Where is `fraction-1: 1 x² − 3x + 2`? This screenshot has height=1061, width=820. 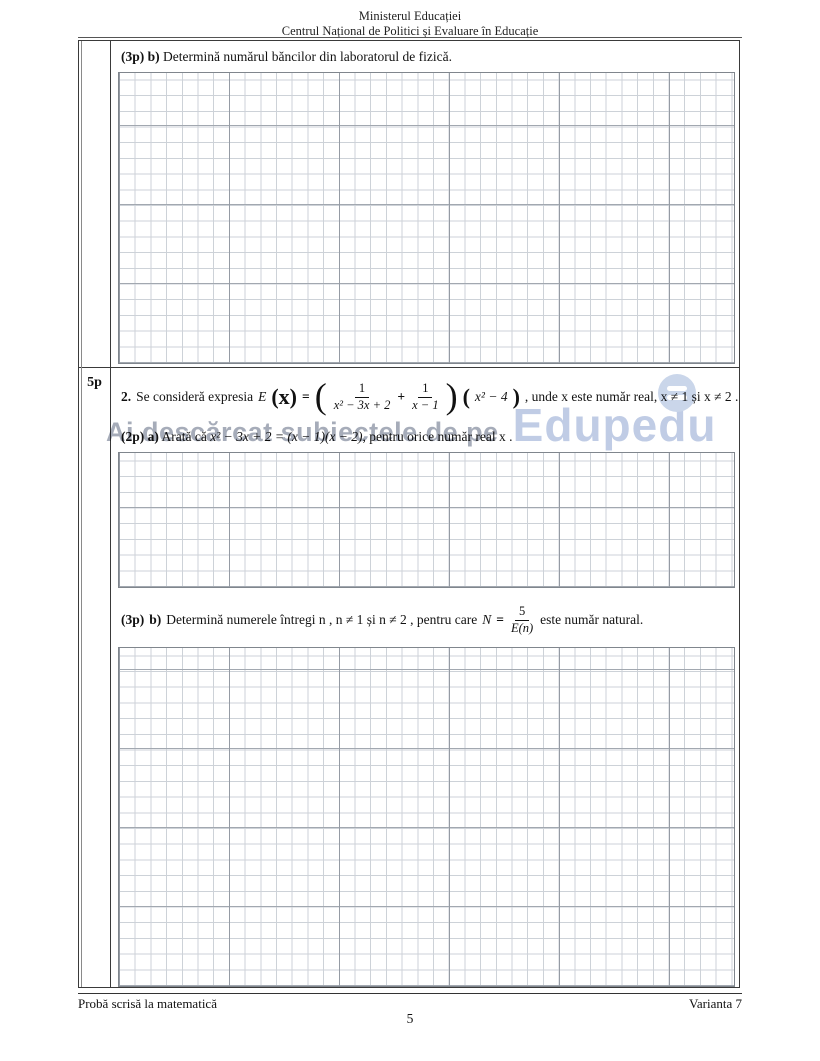 fraction-1: 1 x² − 3x + 2 is located at coordinates (362, 396).